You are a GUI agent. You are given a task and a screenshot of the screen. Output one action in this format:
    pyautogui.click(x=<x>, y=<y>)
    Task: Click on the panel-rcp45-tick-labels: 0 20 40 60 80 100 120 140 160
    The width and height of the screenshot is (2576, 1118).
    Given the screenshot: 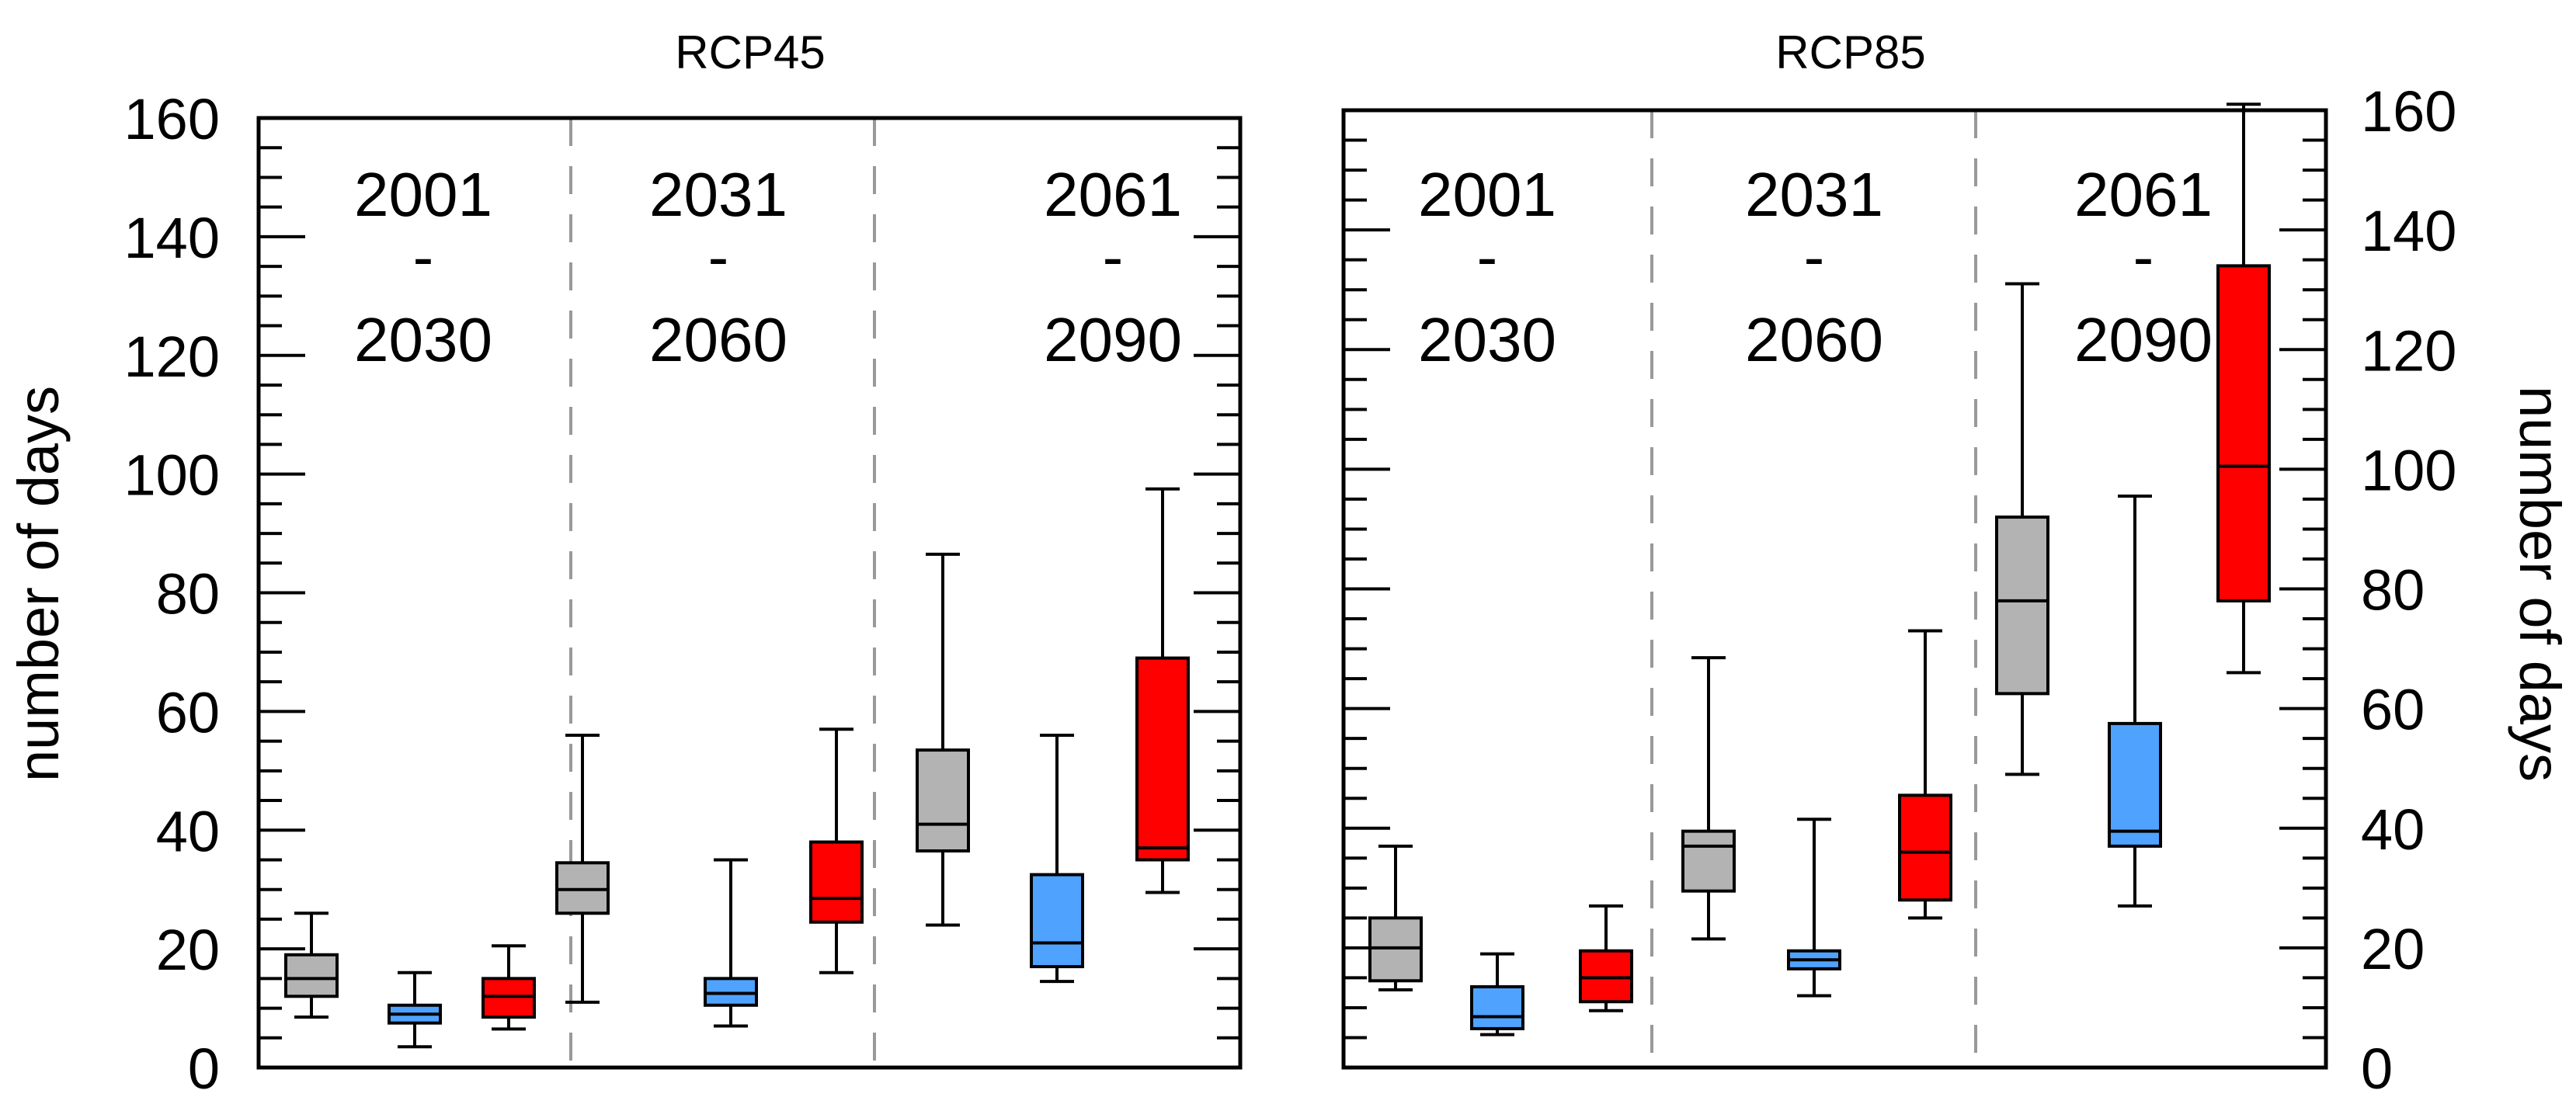 What is the action you would take?
    pyautogui.click(x=172, y=594)
    